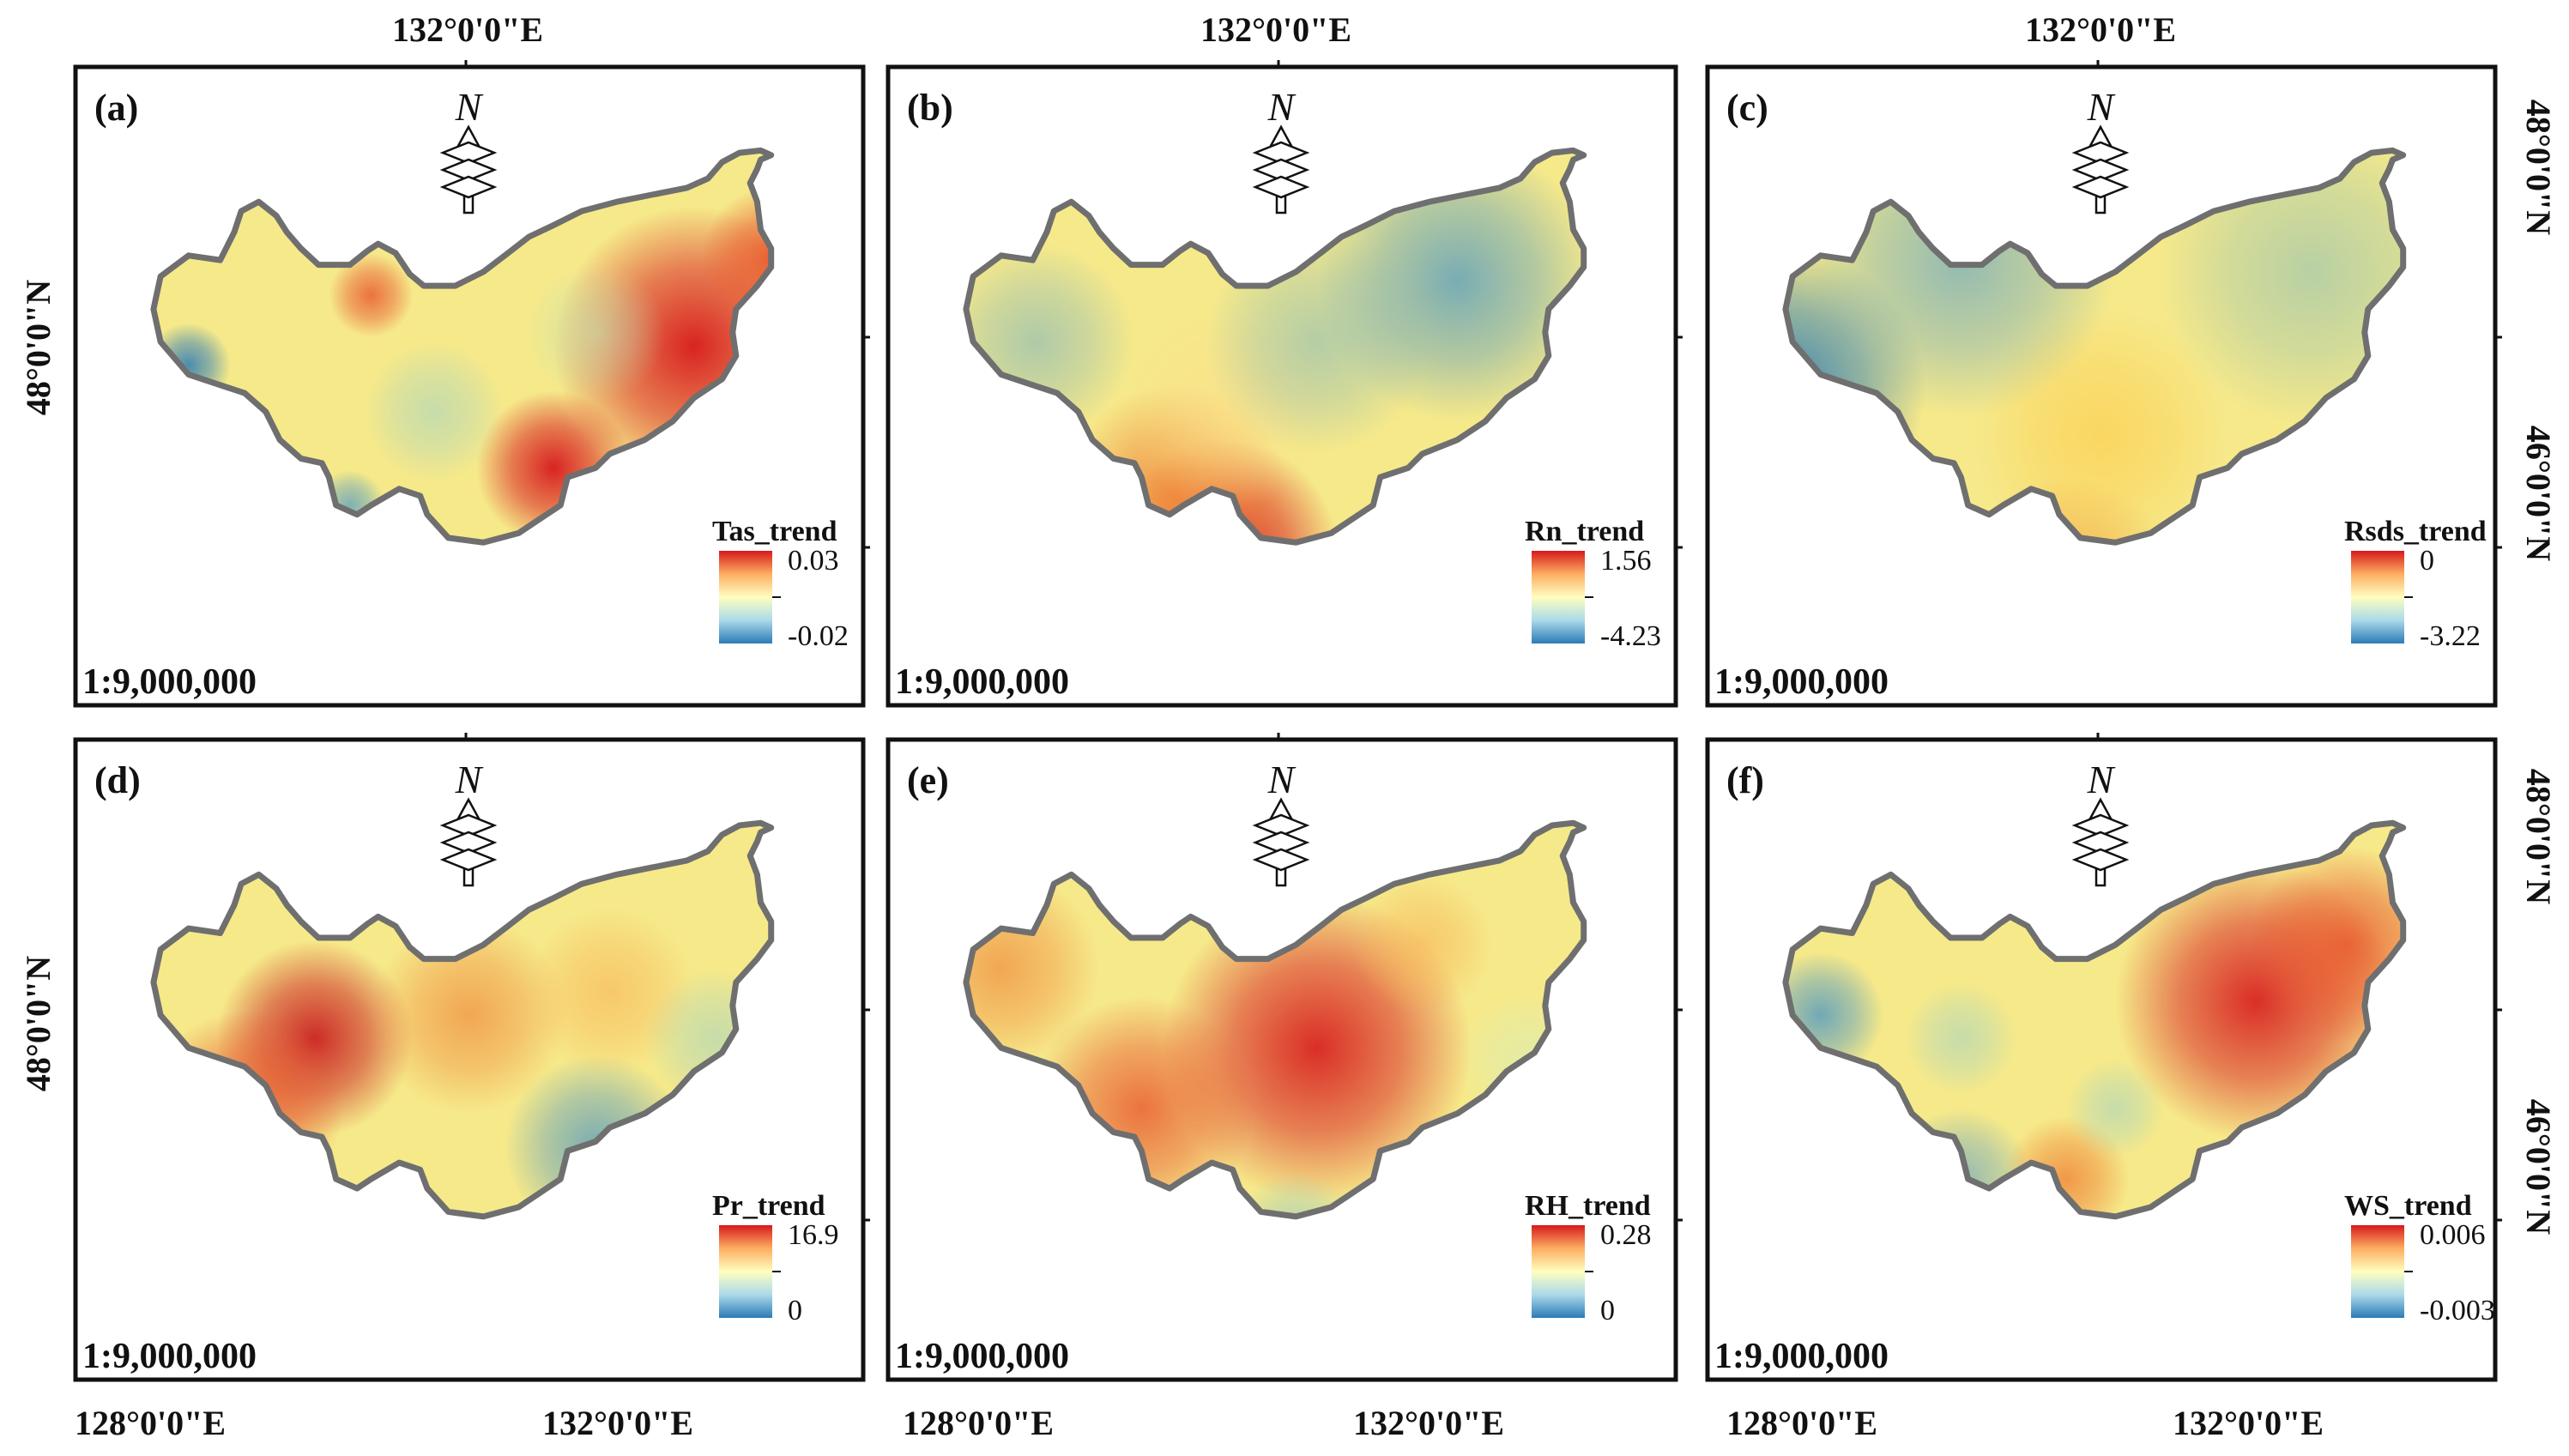  What do you see at coordinates (2415, 531) in the screenshot?
I see `legend-title: Rsds_trend` at bounding box center [2415, 531].